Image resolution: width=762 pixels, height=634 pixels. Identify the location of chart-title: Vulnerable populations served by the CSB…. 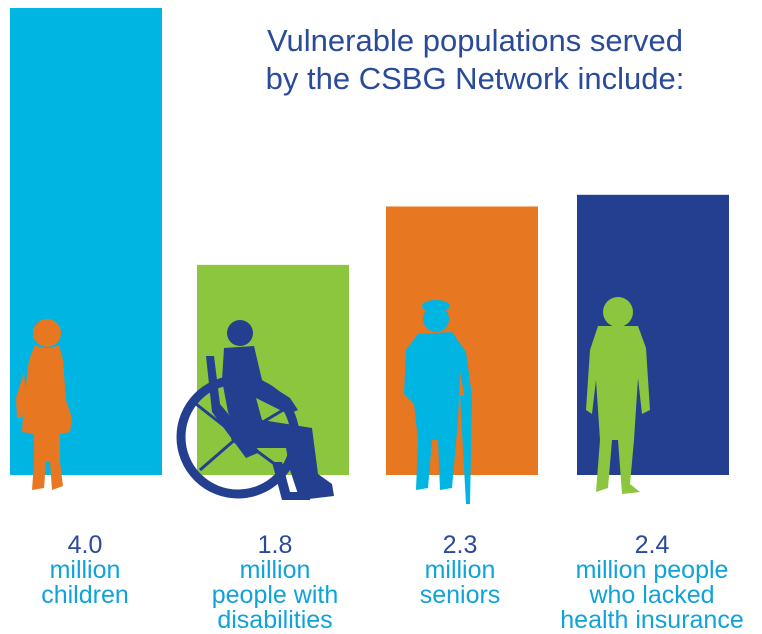
(475, 60).